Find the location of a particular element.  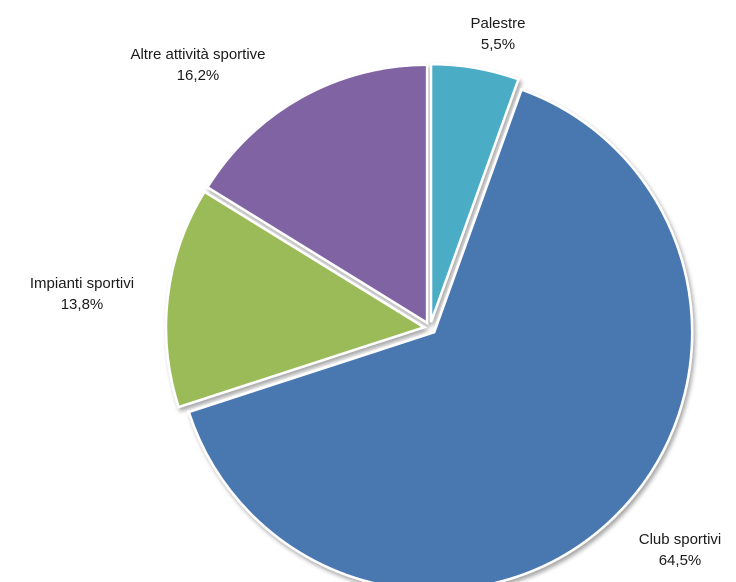

slice-value-label: 64,5% is located at coordinates (680, 560).